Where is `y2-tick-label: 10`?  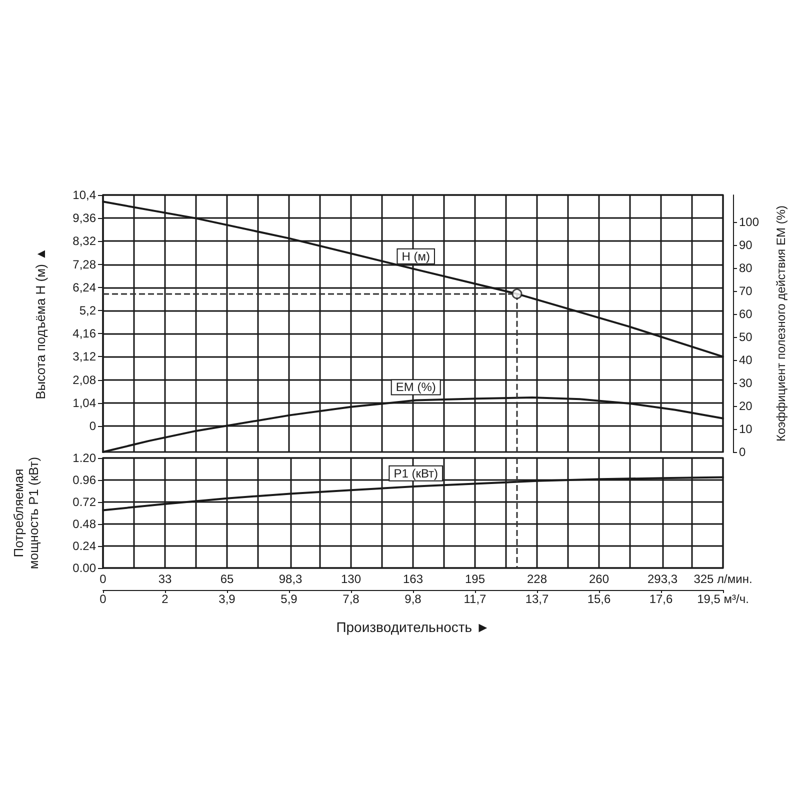
y2-tick-label: 10 is located at coordinates (746, 429).